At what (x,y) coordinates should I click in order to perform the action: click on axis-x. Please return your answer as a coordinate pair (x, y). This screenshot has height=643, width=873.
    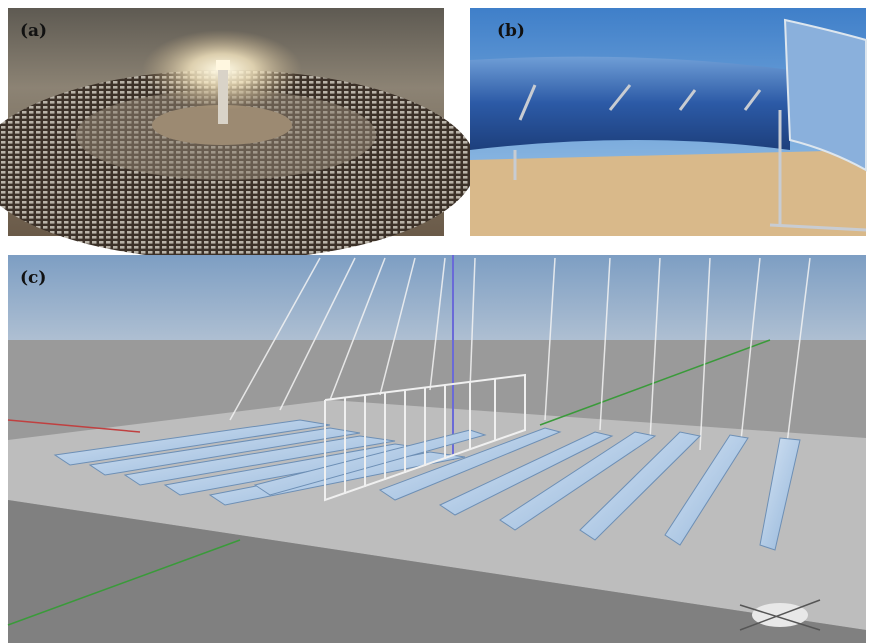
    Looking at the image, I should click on (74, 426).